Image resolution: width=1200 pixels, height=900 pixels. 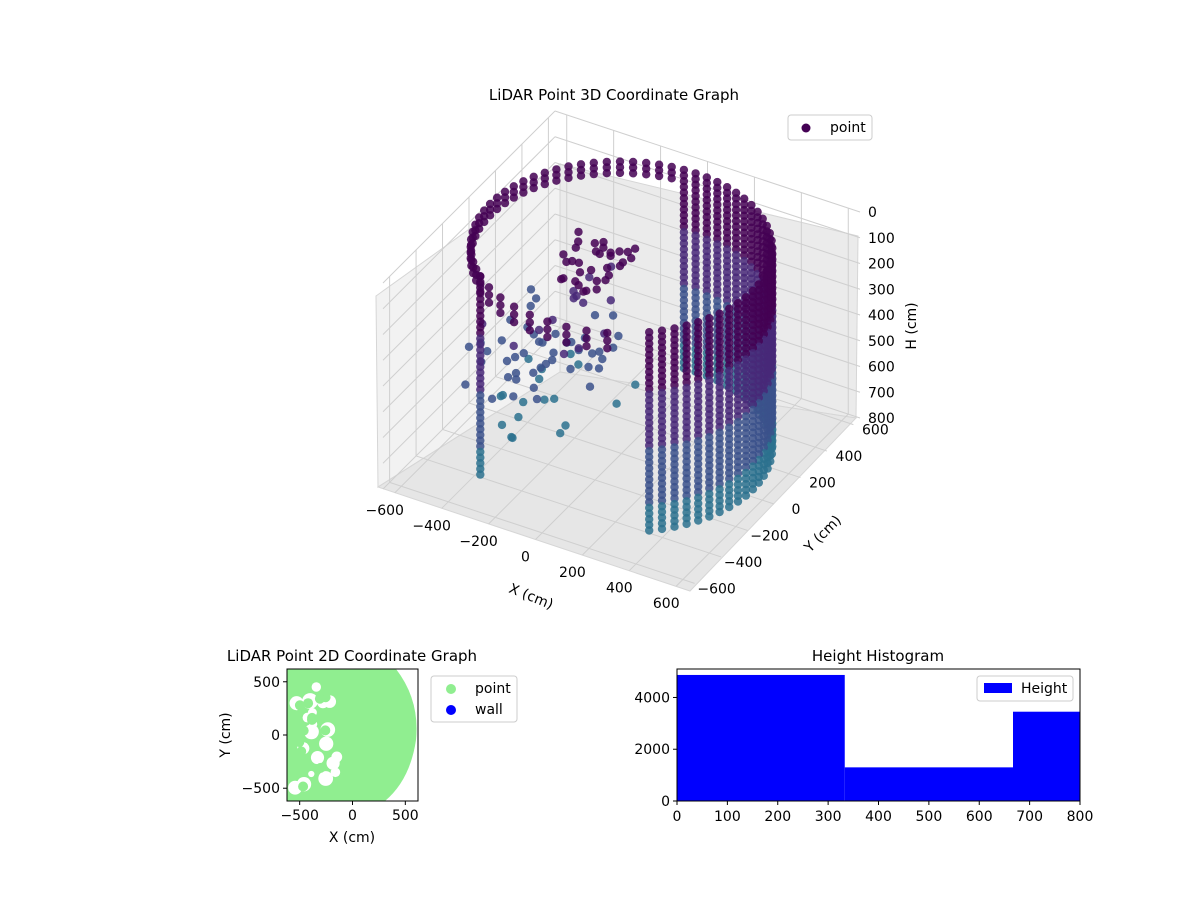 I want to click on histogram-bar, so click(x=1046, y=756).